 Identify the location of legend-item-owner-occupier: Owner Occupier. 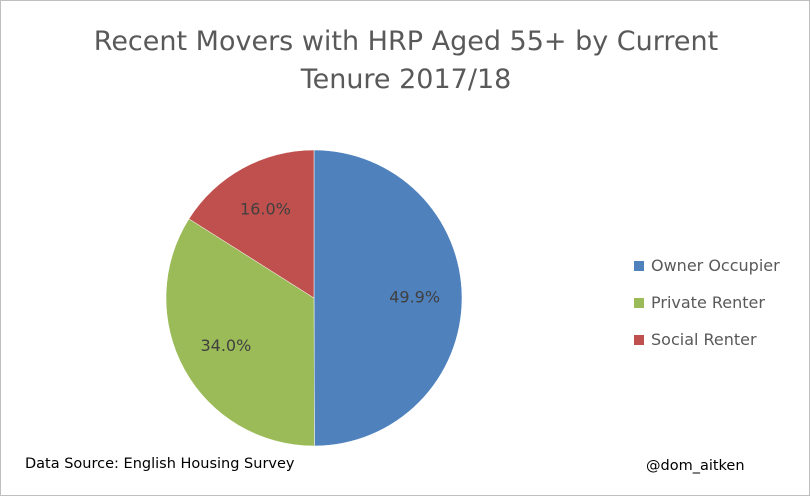
(707, 265).